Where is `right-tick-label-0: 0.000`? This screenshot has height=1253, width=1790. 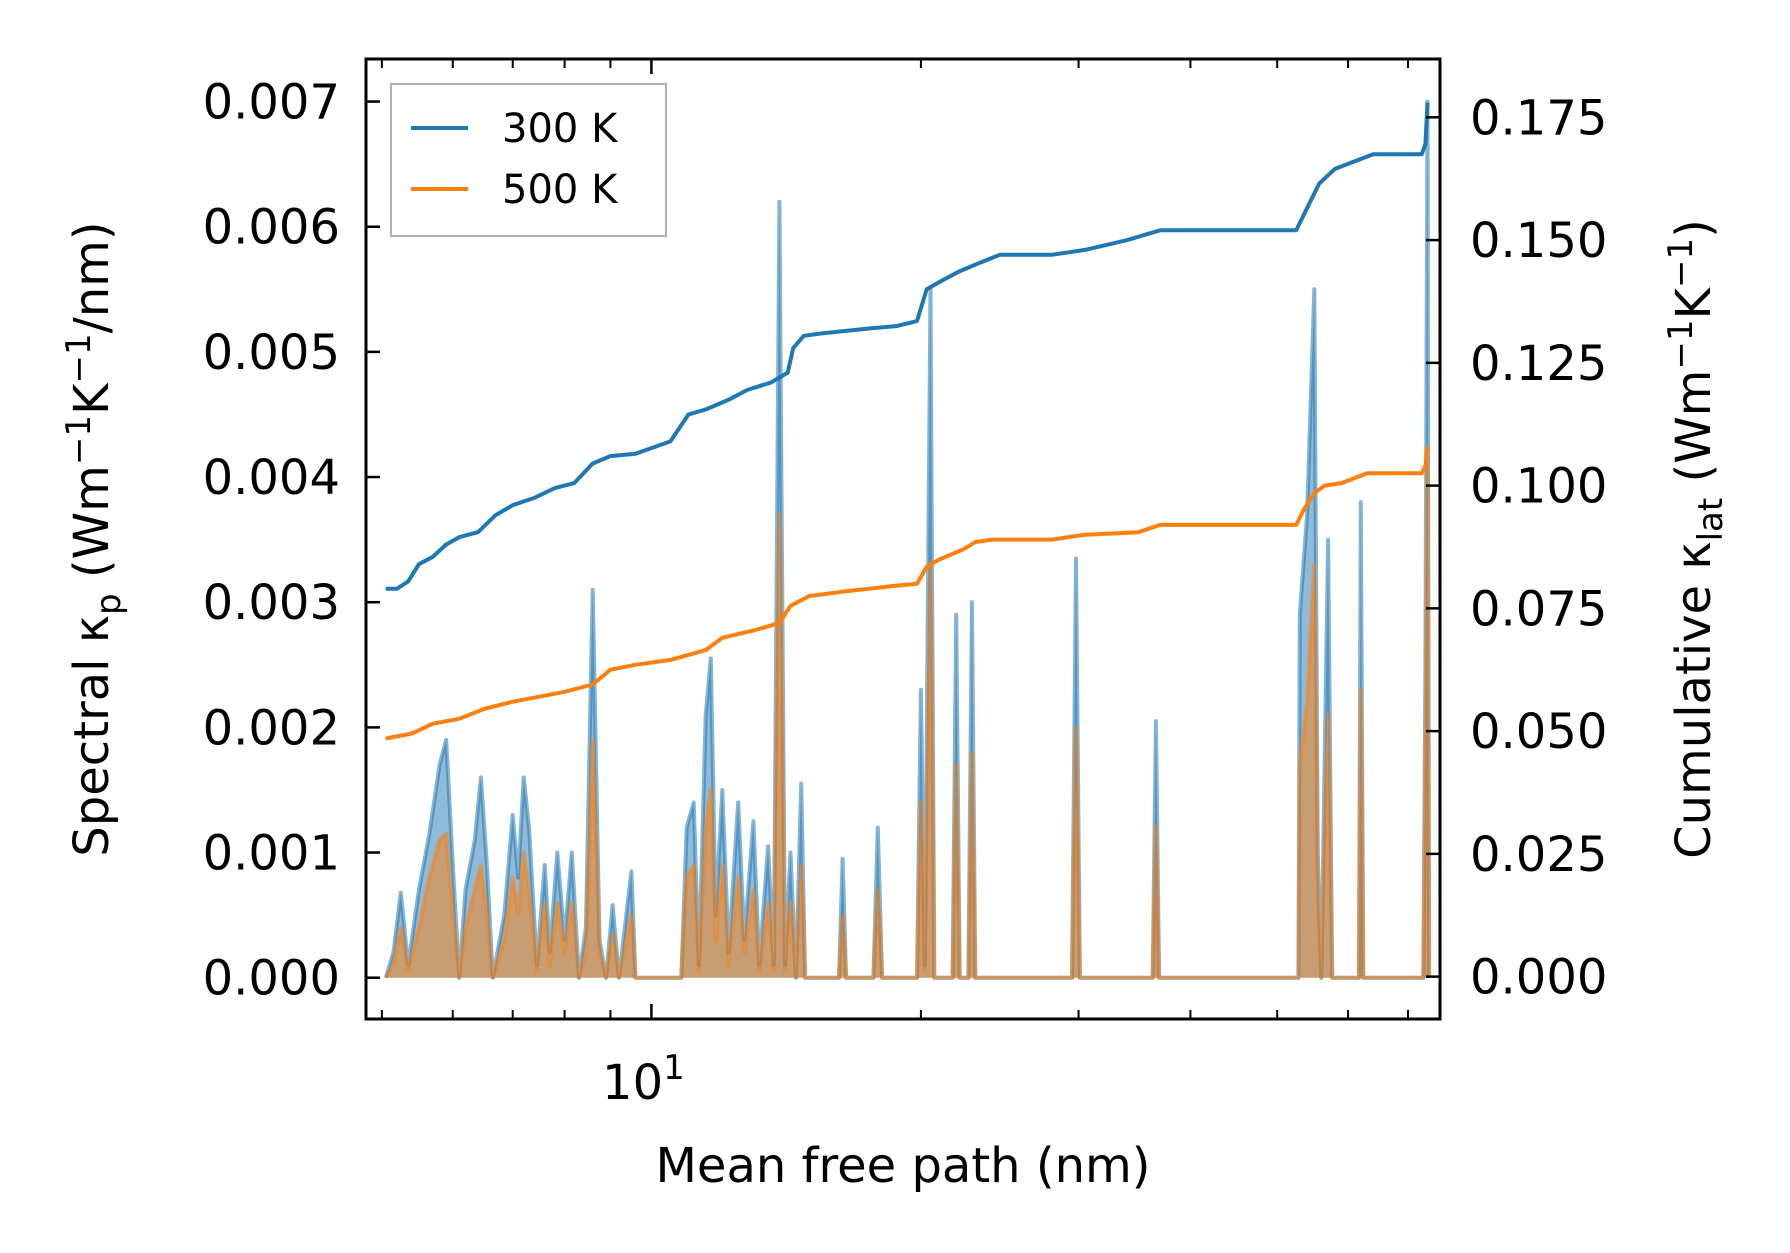 right-tick-label-0: 0.000 is located at coordinates (1538, 978).